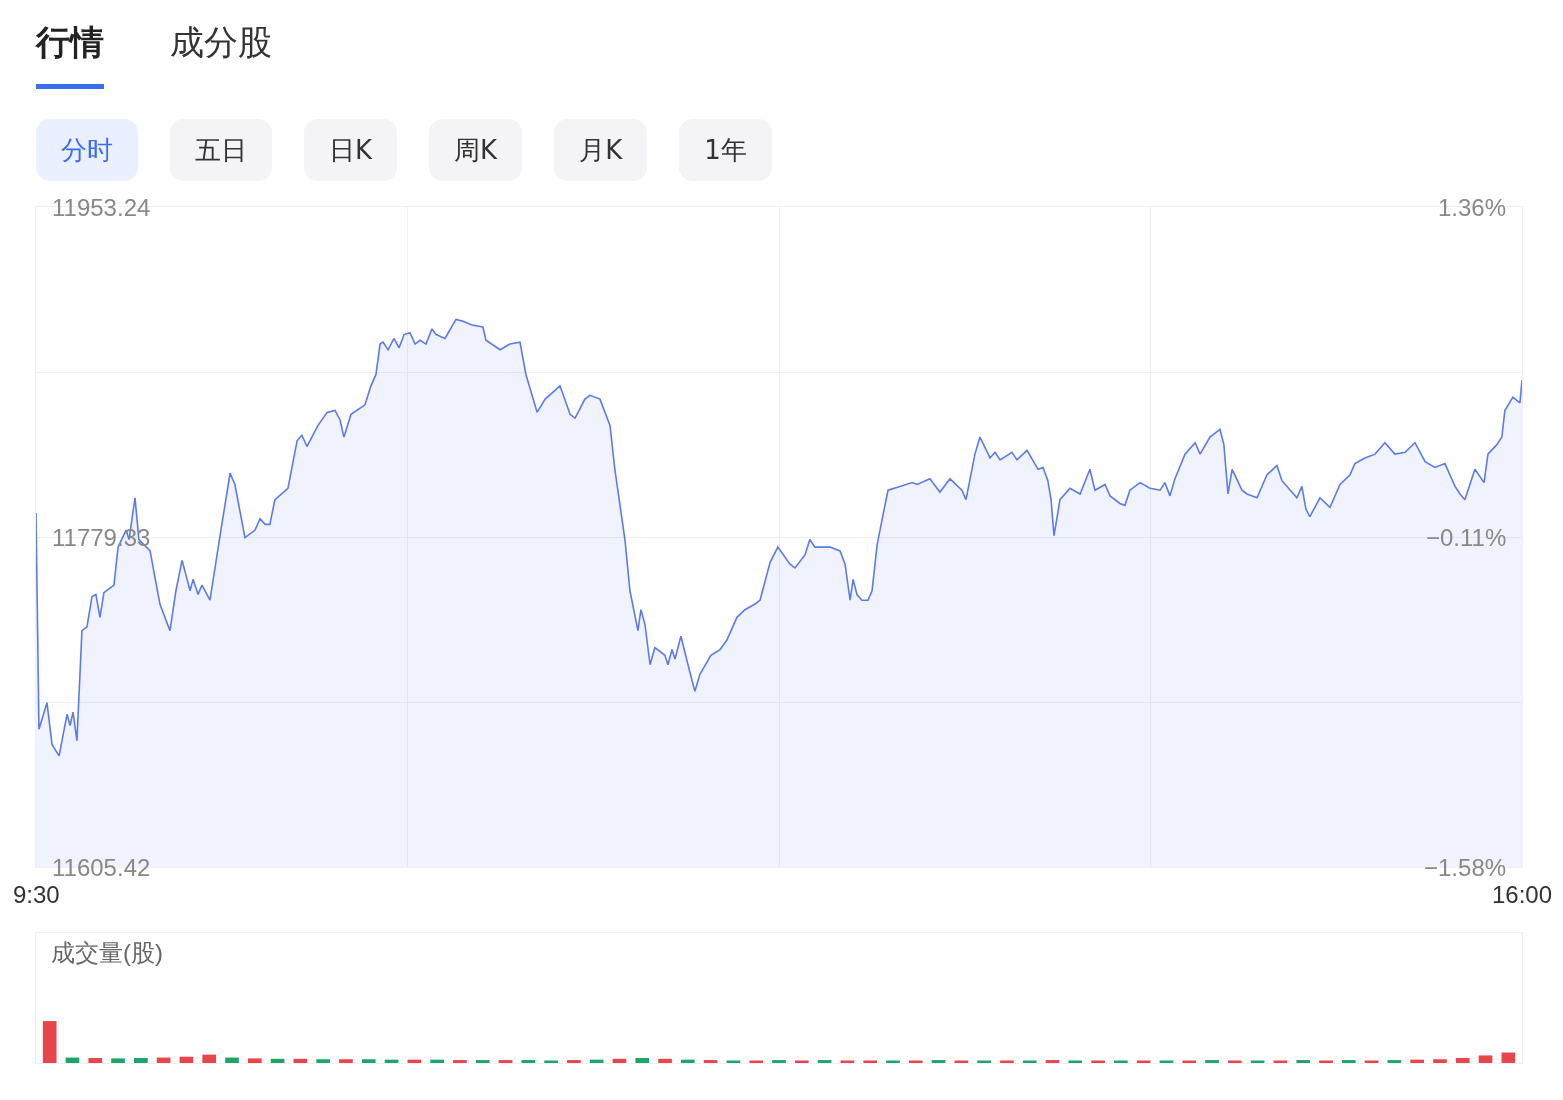 The image size is (1563, 1100). I want to click on text: 分时, so click(87, 150).